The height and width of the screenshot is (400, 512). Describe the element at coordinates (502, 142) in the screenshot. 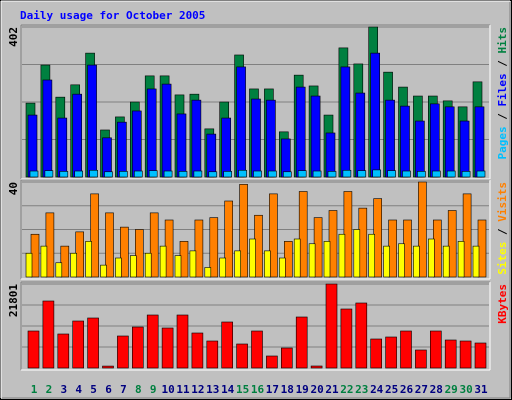

I see `legend-entry: Pages` at that location.